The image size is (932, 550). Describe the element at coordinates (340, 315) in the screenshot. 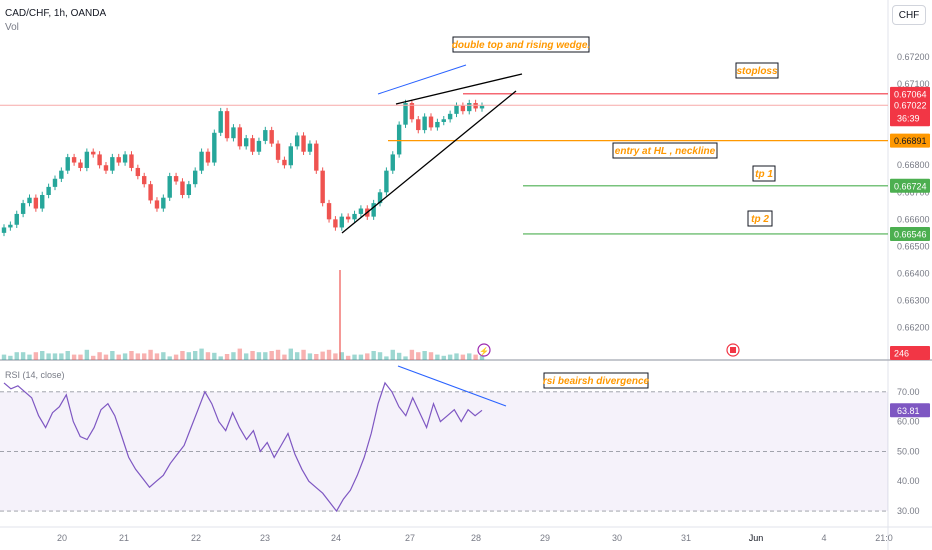

I see `volume-spike` at that location.